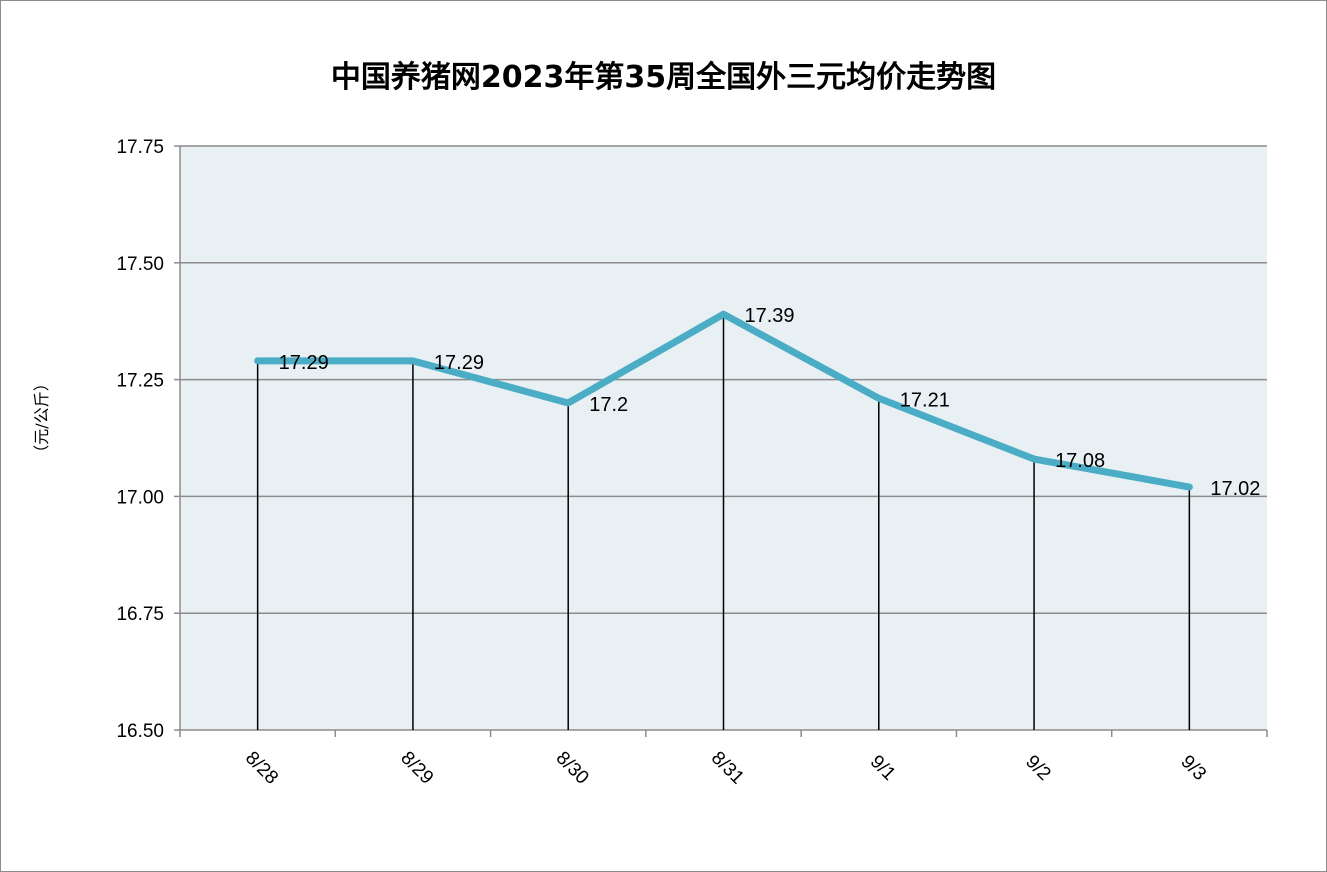 The image size is (1327, 872). What do you see at coordinates (140, 439) in the screenshot?
I see `y-tick-labels: 16.50 16.75 17.00 17.25 17.50 17.75` at bounding box center [140, 439].